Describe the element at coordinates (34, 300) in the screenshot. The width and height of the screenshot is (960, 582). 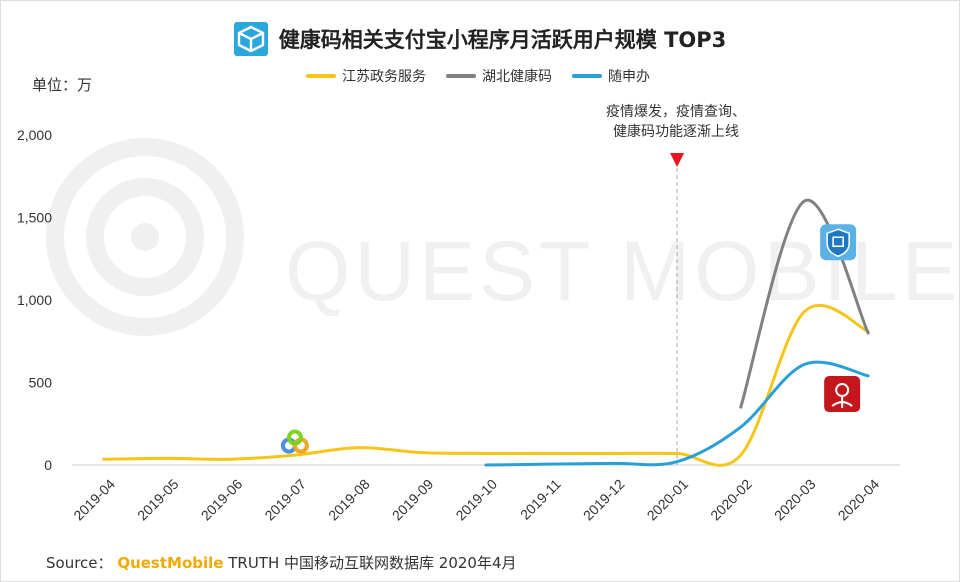
I see `y-tick-label: 1,000` at that location.